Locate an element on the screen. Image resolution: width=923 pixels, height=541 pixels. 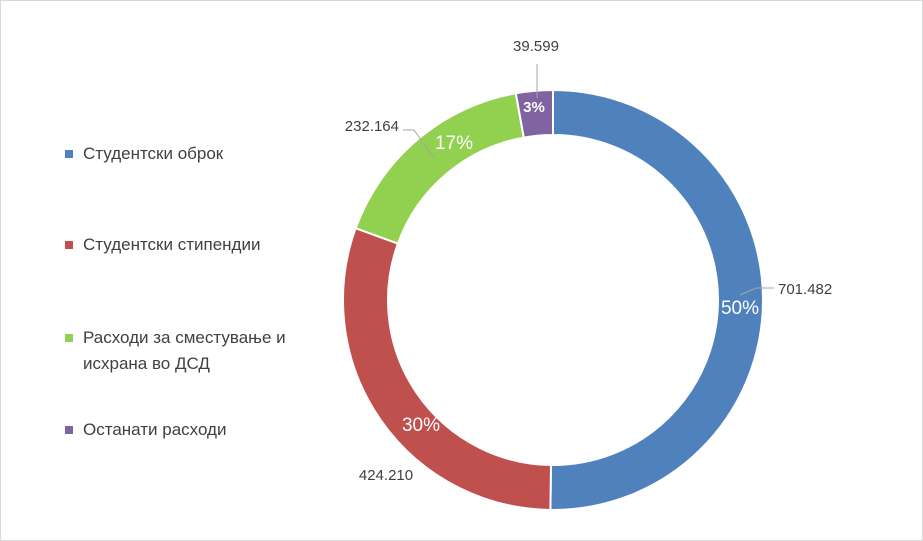
value-label-student-meal: 701.482 is located at coordinates (805, 289).